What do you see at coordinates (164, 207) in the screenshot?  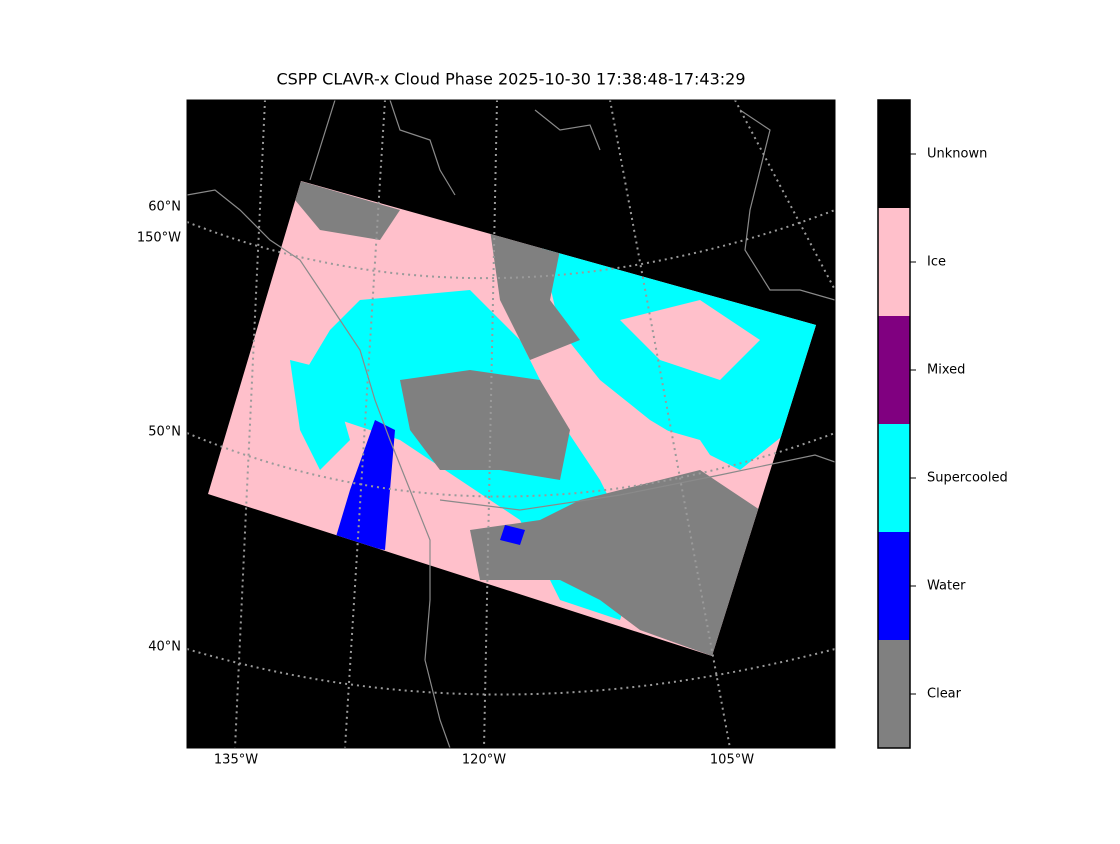 I see `lat-label: 60°N` at bounding box center [164, 207].